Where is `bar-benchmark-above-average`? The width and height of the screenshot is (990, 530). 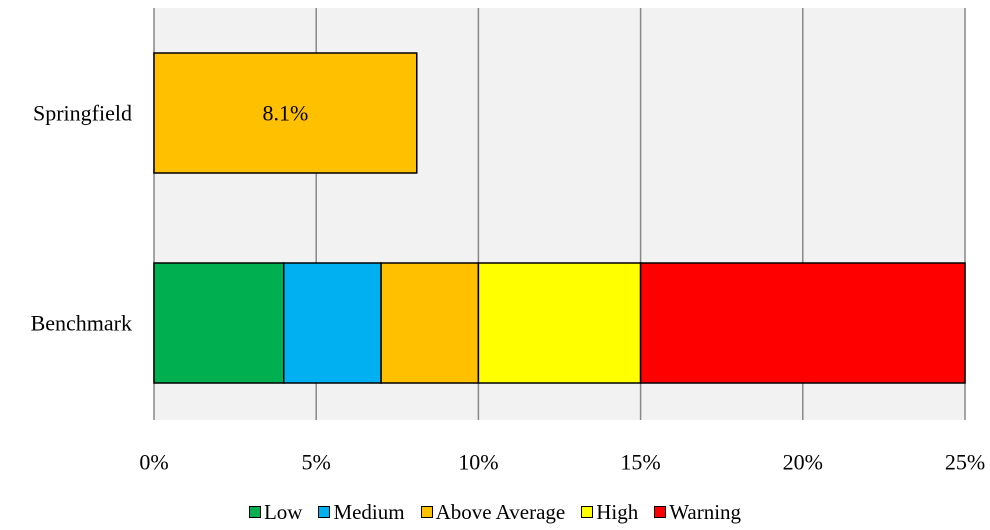
bar-benchmark-above-average is located at coordinates (430, 323).